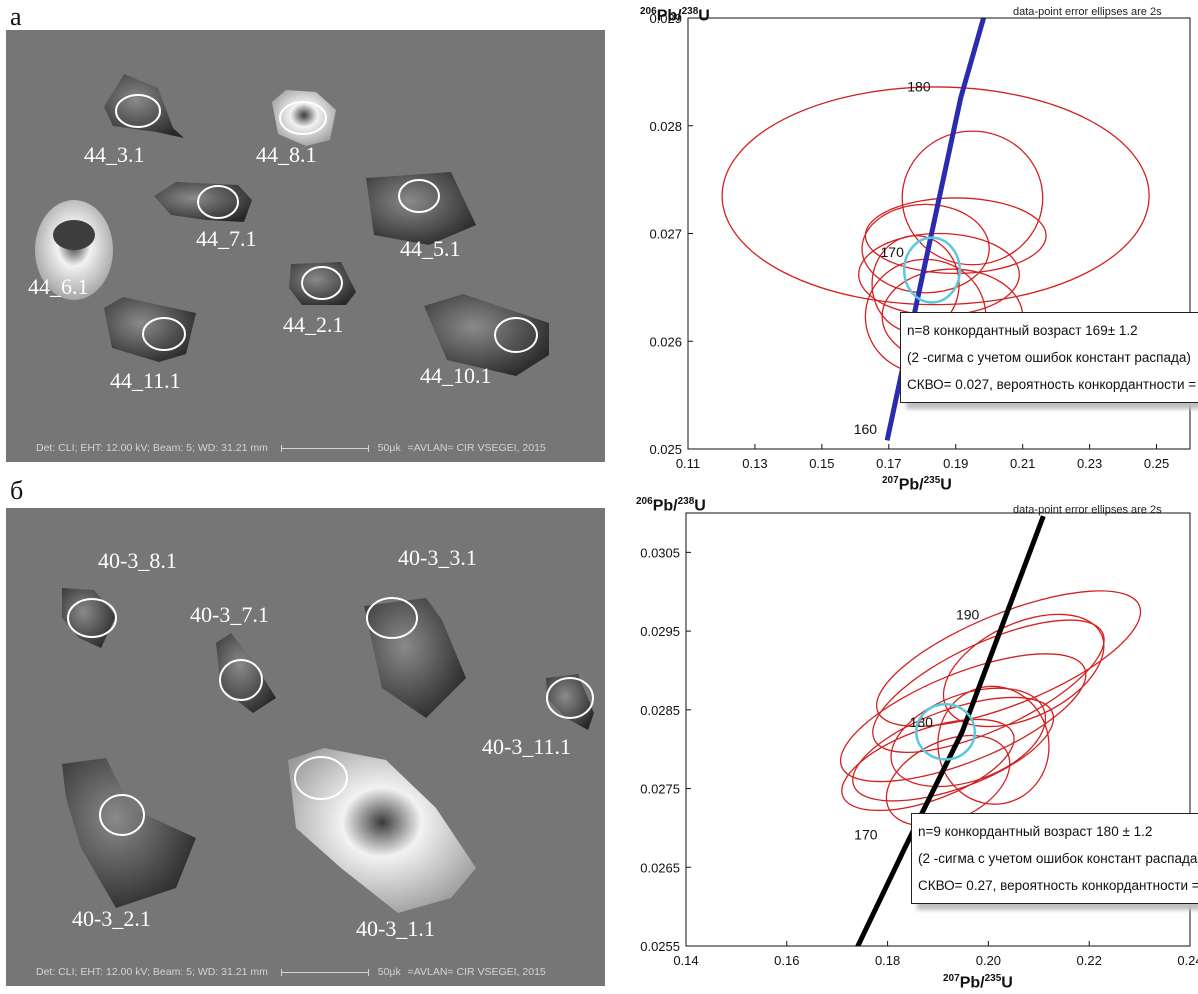 The width and height of the screenshot is (1198, 994). What do you see at coordinates (821, 463) in the screenshot?
I see `x-tick-label: 0.15` at bounding box center [821, 463].